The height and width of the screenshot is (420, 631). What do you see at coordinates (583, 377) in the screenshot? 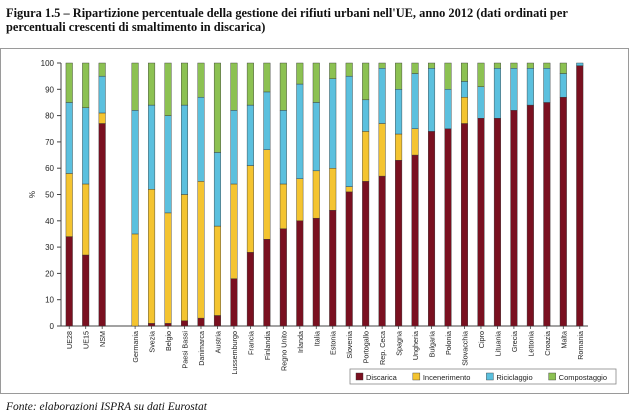
I see `legend-label: Compostaggio` at bounding box center [583, 377].